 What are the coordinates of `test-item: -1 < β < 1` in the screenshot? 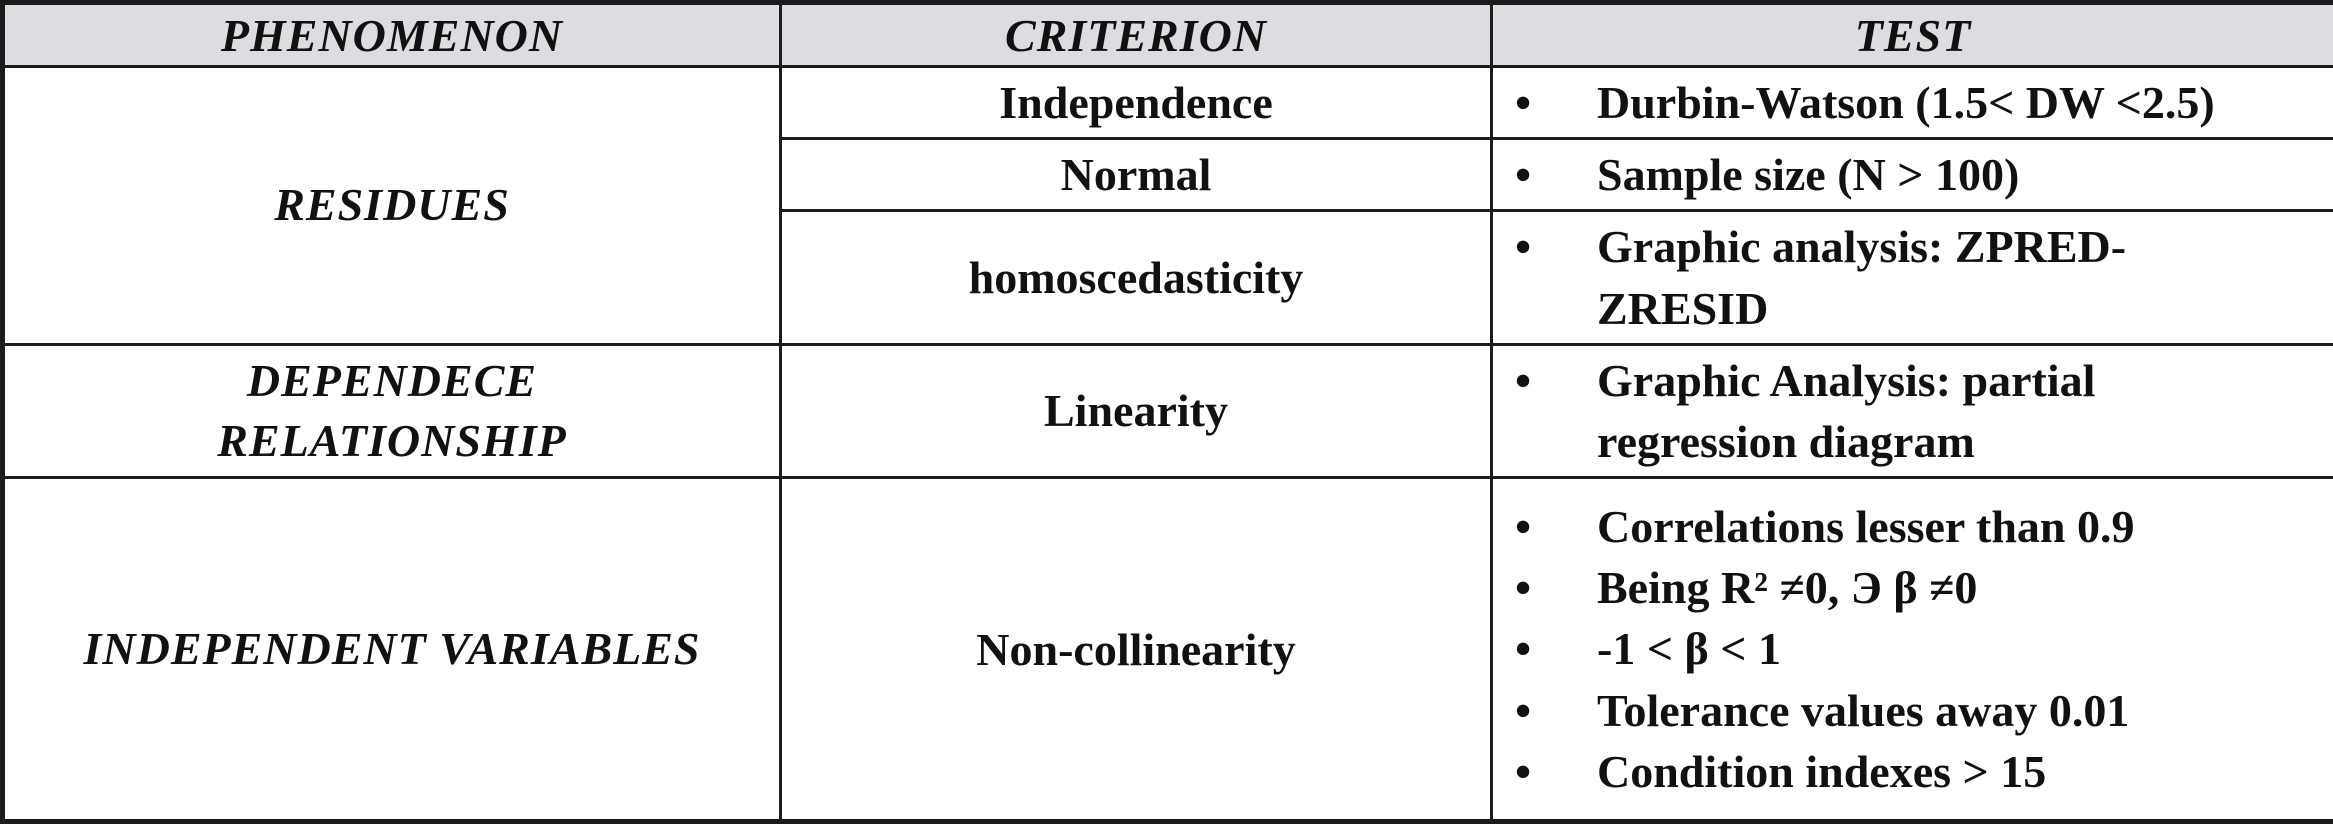 It's located at (1919, 648).